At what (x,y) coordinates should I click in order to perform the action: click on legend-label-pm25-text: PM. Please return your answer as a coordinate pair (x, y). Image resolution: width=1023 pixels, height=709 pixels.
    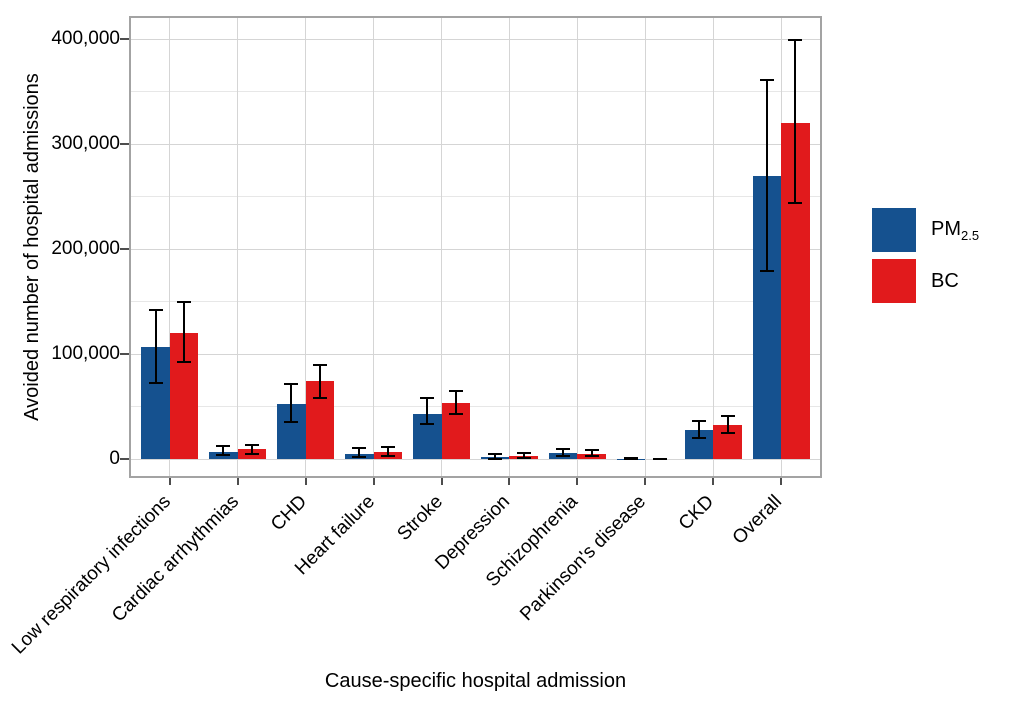
    Looking at the image, I should click on (946, 228).